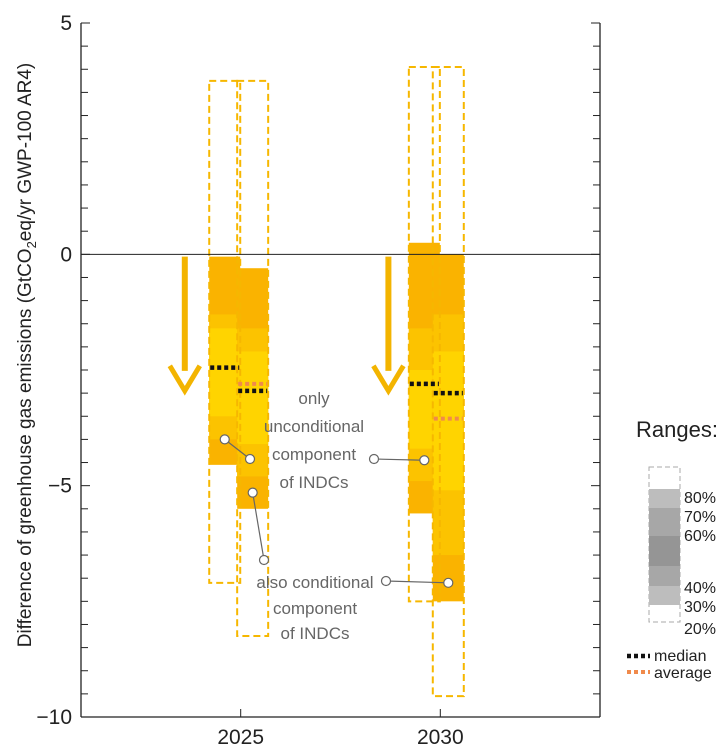  I want to click on callout-unconditional-2025-leader, so click(237, 449).